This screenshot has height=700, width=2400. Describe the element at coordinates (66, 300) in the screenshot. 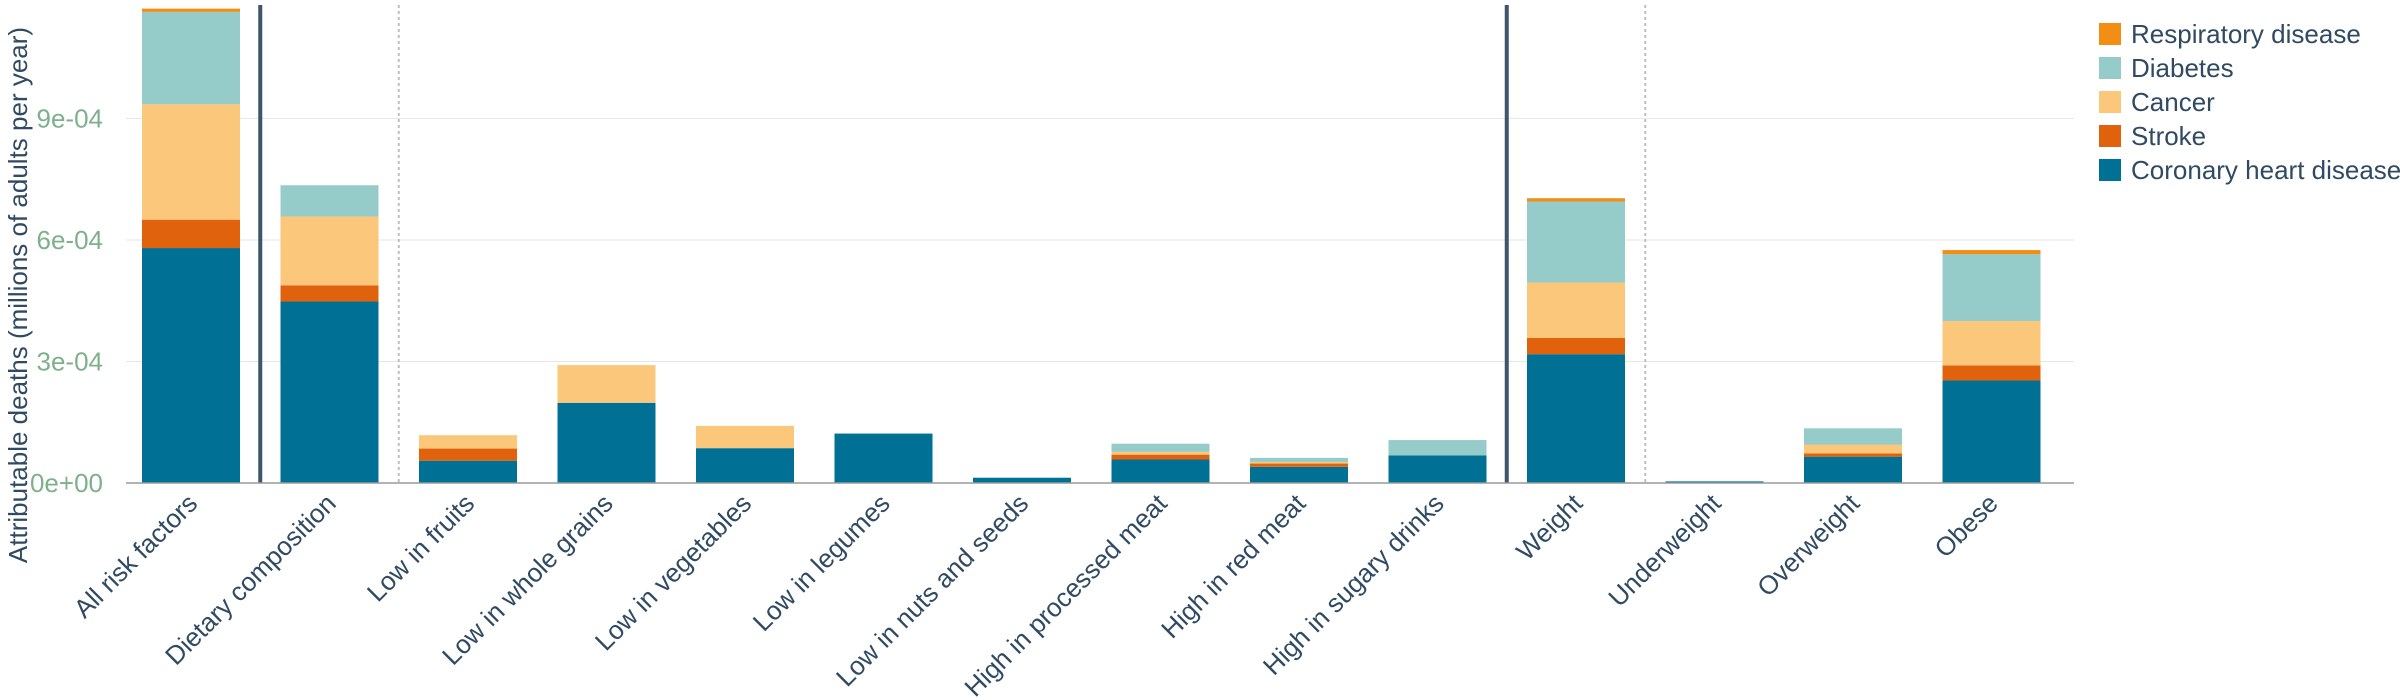

I see `y-tick-labels: 0e+00 3e-04 6e-04 9e-04` at that location.